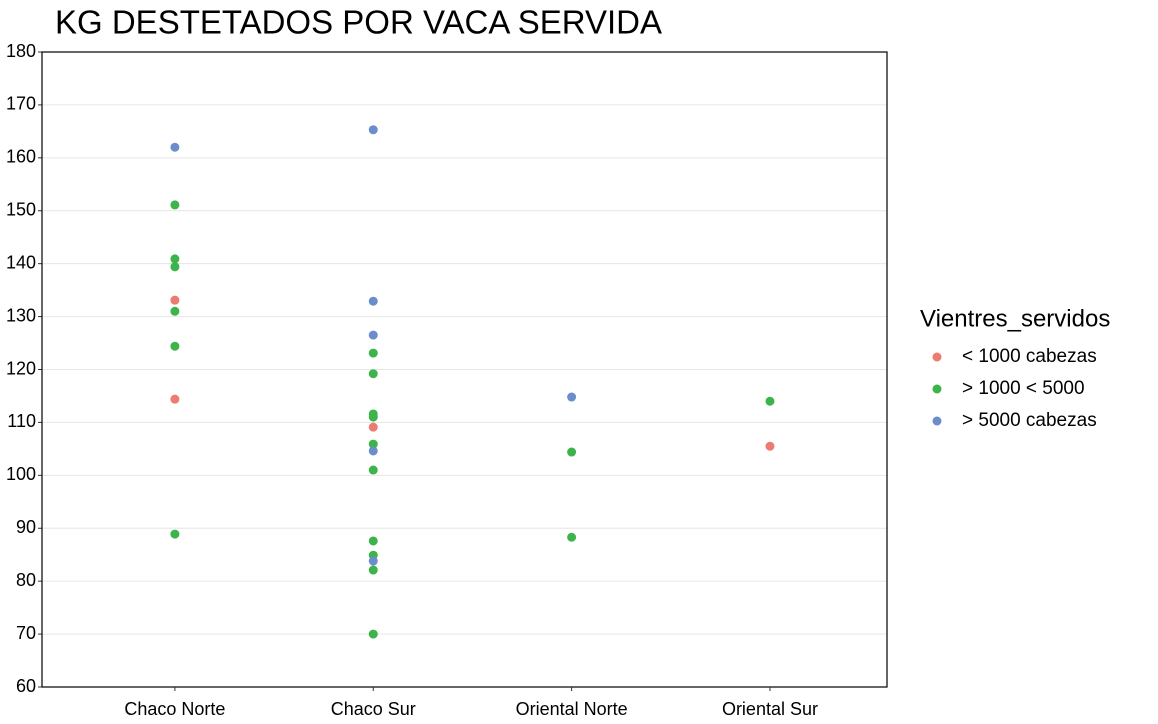  What do you see at coordinates (26, 527) in the screenshot?
I see `y-tick-label: 90` at bounding box center [26, 527].